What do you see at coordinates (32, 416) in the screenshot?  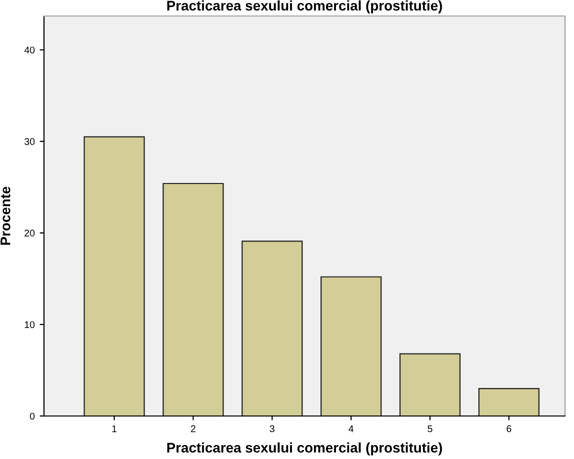 I see `y-tick-label: 0` at bounding box center [32, 416].